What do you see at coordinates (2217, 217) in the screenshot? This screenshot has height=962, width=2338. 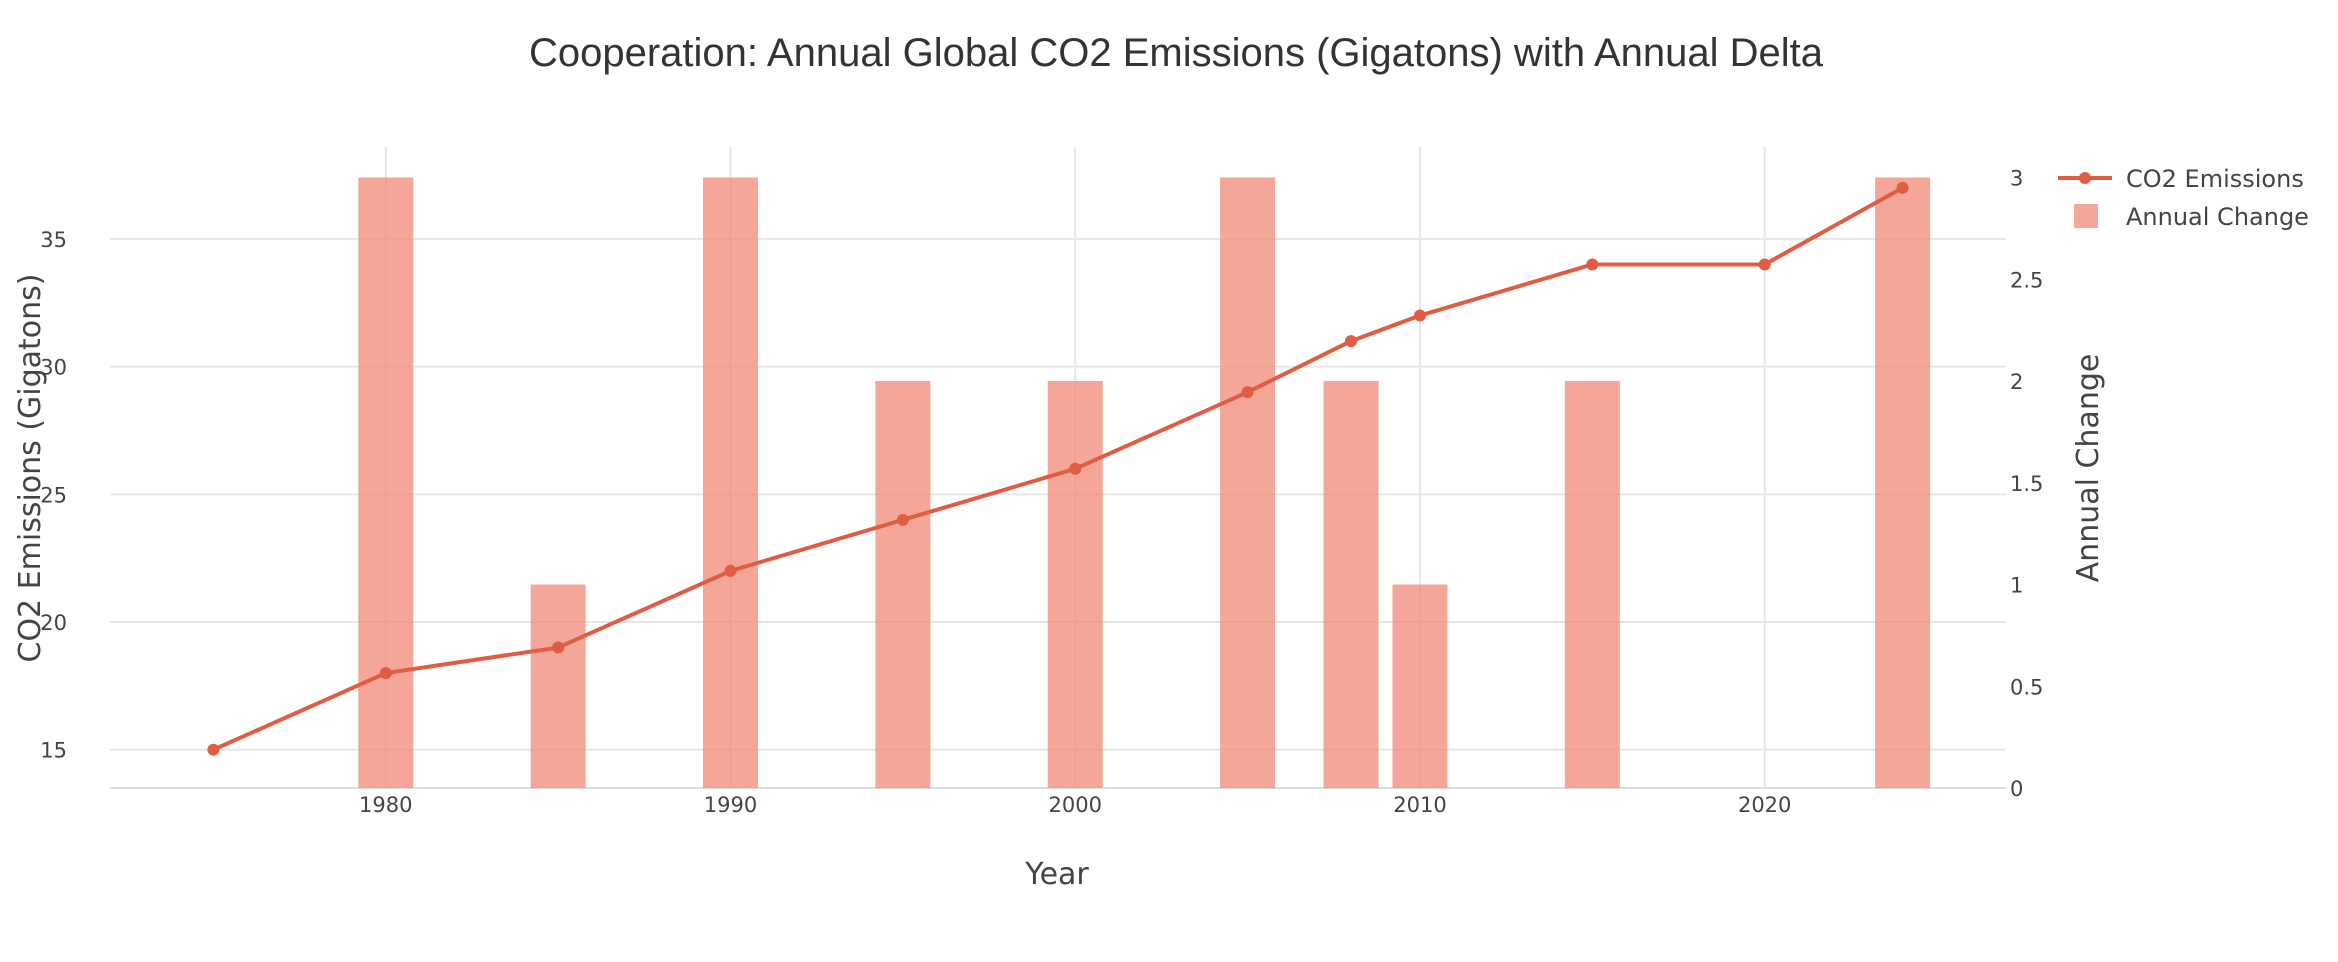 I see `legend-label-annual-change: Annual Change` at bounding box center [2217, 217].